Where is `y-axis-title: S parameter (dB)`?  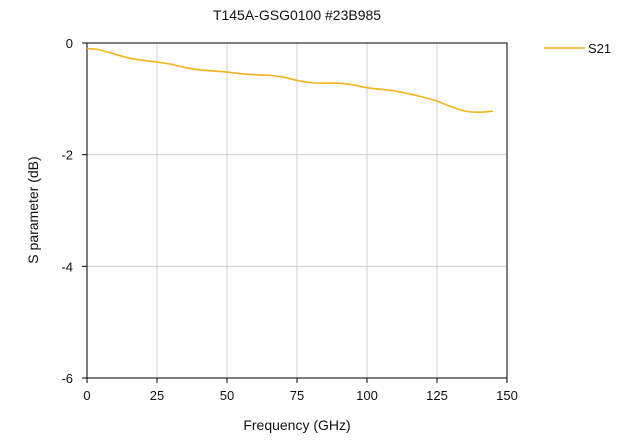
y-axis-title: S parameter (dB) is located at coordinates (33, 209).